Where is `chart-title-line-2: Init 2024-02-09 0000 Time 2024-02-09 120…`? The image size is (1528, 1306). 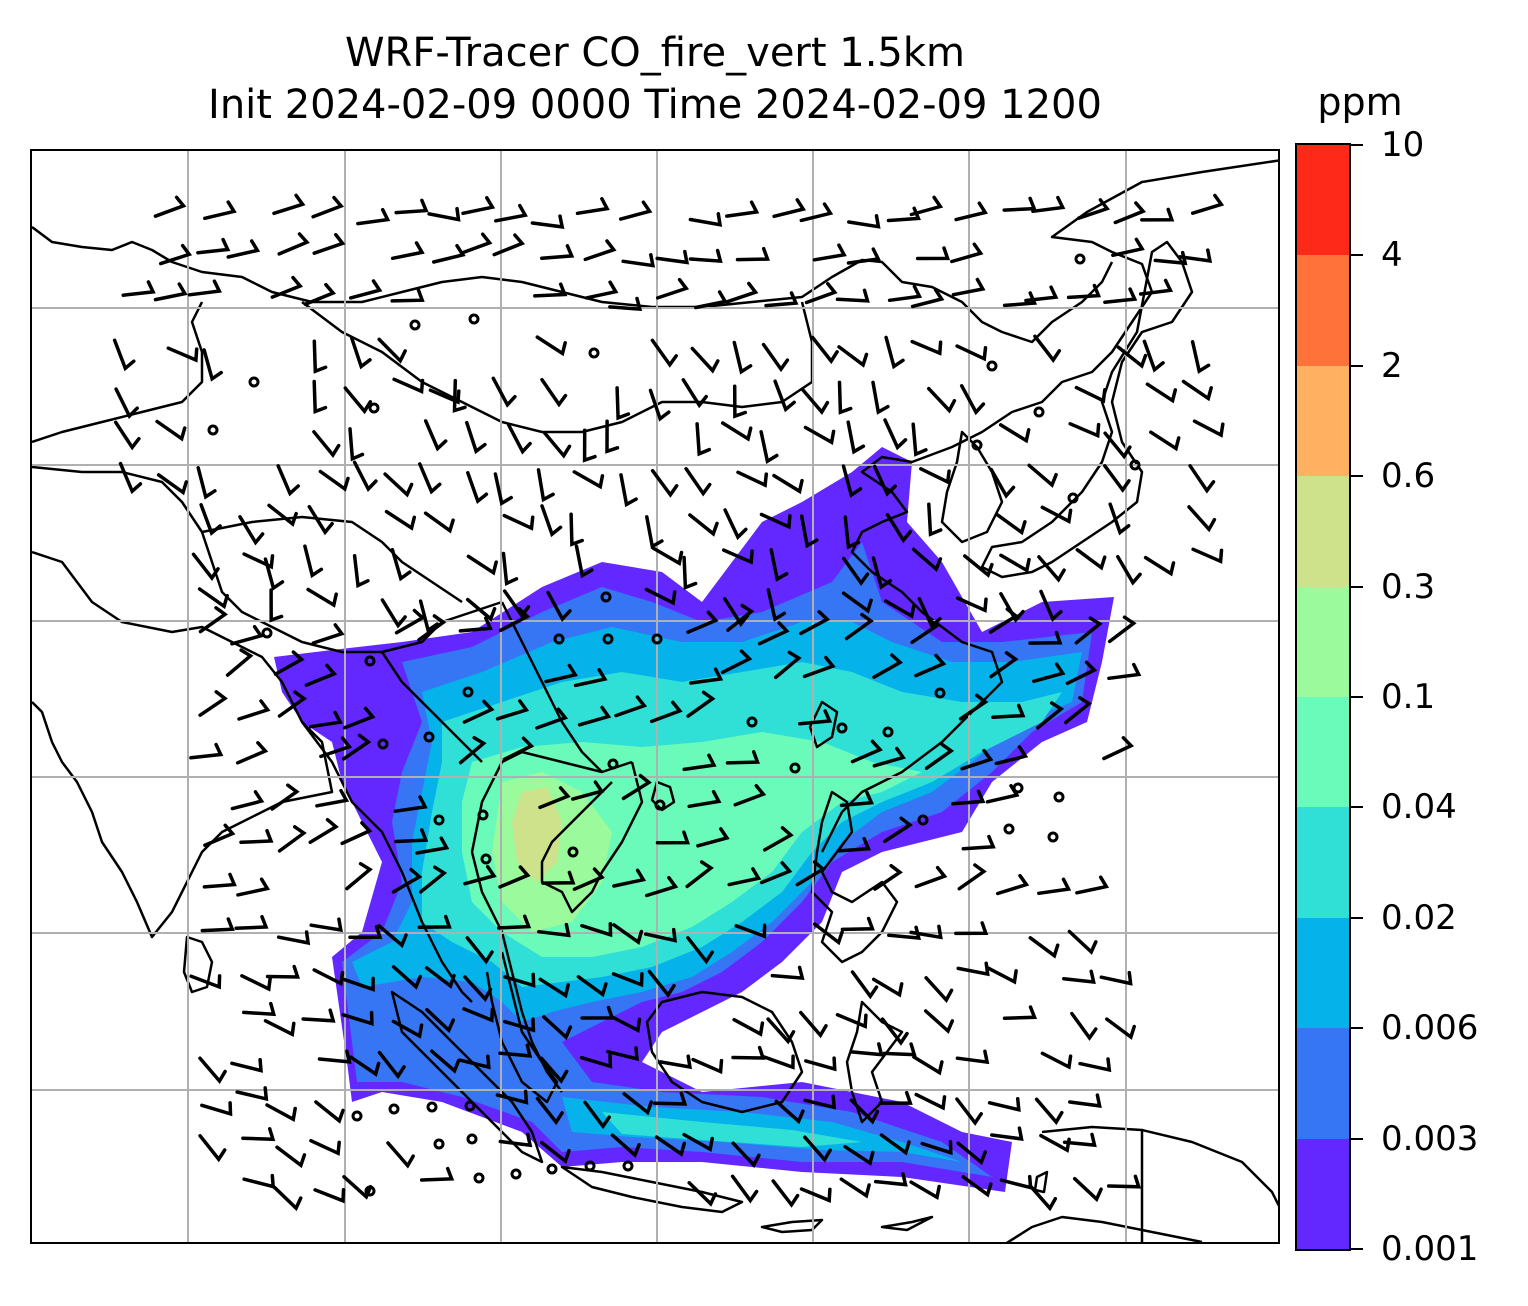 chart-title-line-2: Init 2024-02-09 0000 Time 2024-02-09 120… is located at coordinates (655, 105).